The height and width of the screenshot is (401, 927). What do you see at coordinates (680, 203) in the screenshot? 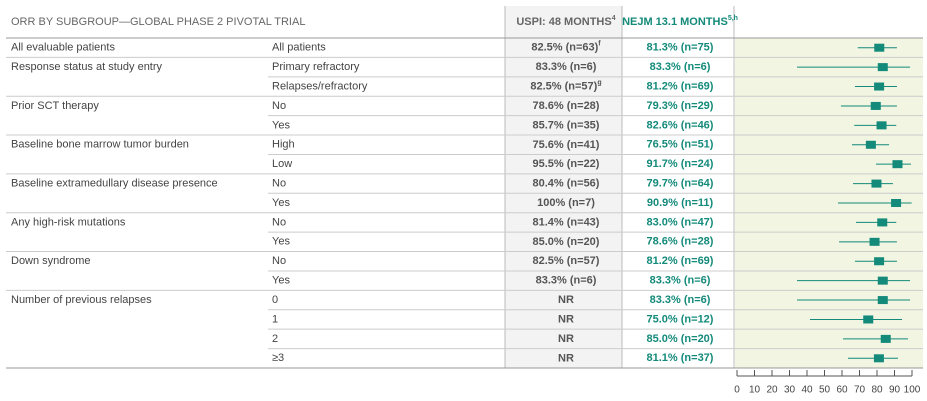
I see `nejm-value: 90.9% (n=11)` at bounding box center [680, 203].